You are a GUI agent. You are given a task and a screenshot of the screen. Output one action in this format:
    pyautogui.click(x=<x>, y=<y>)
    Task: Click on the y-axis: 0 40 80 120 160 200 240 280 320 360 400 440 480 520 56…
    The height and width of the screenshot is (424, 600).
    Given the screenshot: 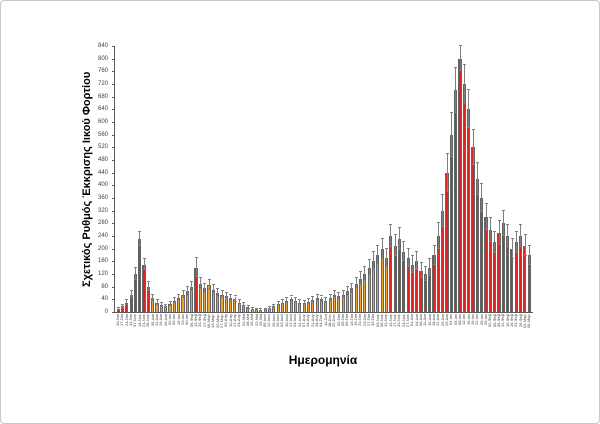 What is the action you would take?
    pyautogui.click(x=97, y=179)
    